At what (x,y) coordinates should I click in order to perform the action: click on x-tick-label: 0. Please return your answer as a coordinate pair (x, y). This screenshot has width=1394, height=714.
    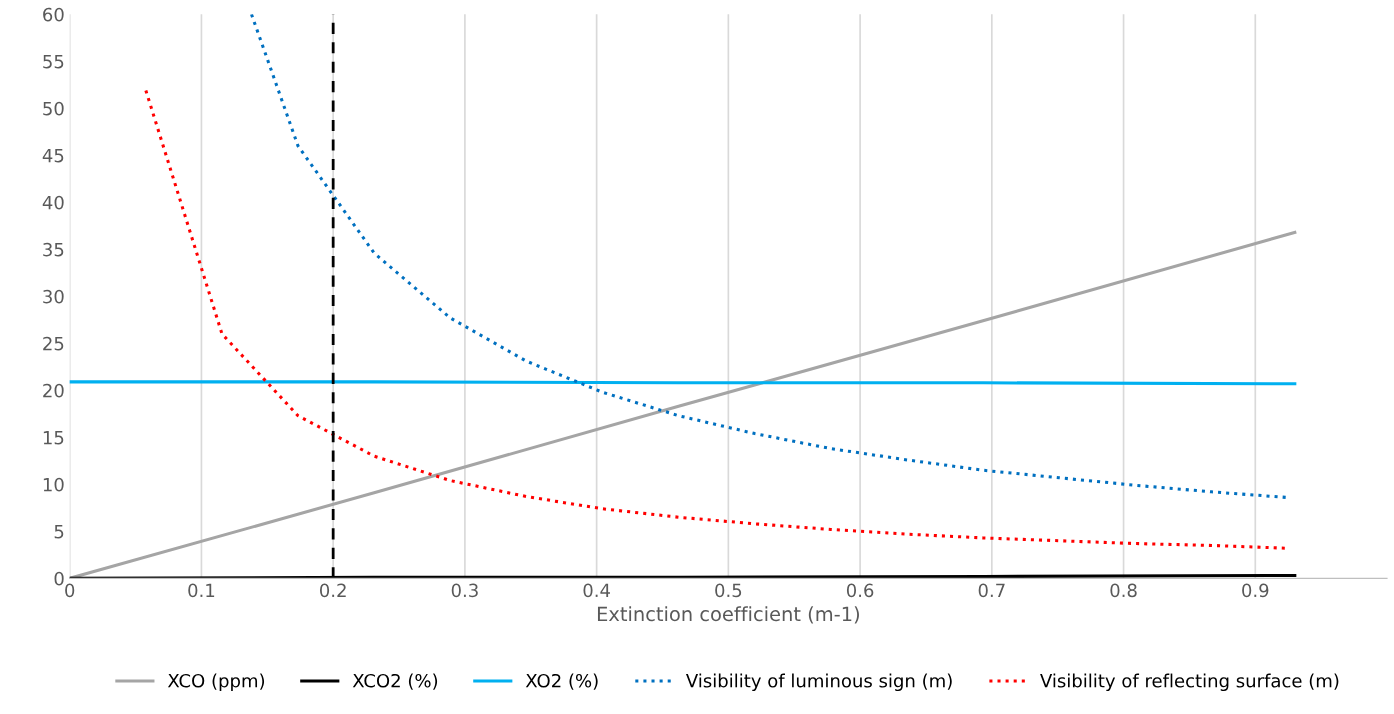
    Looking at the image, I should click on (70, 590).